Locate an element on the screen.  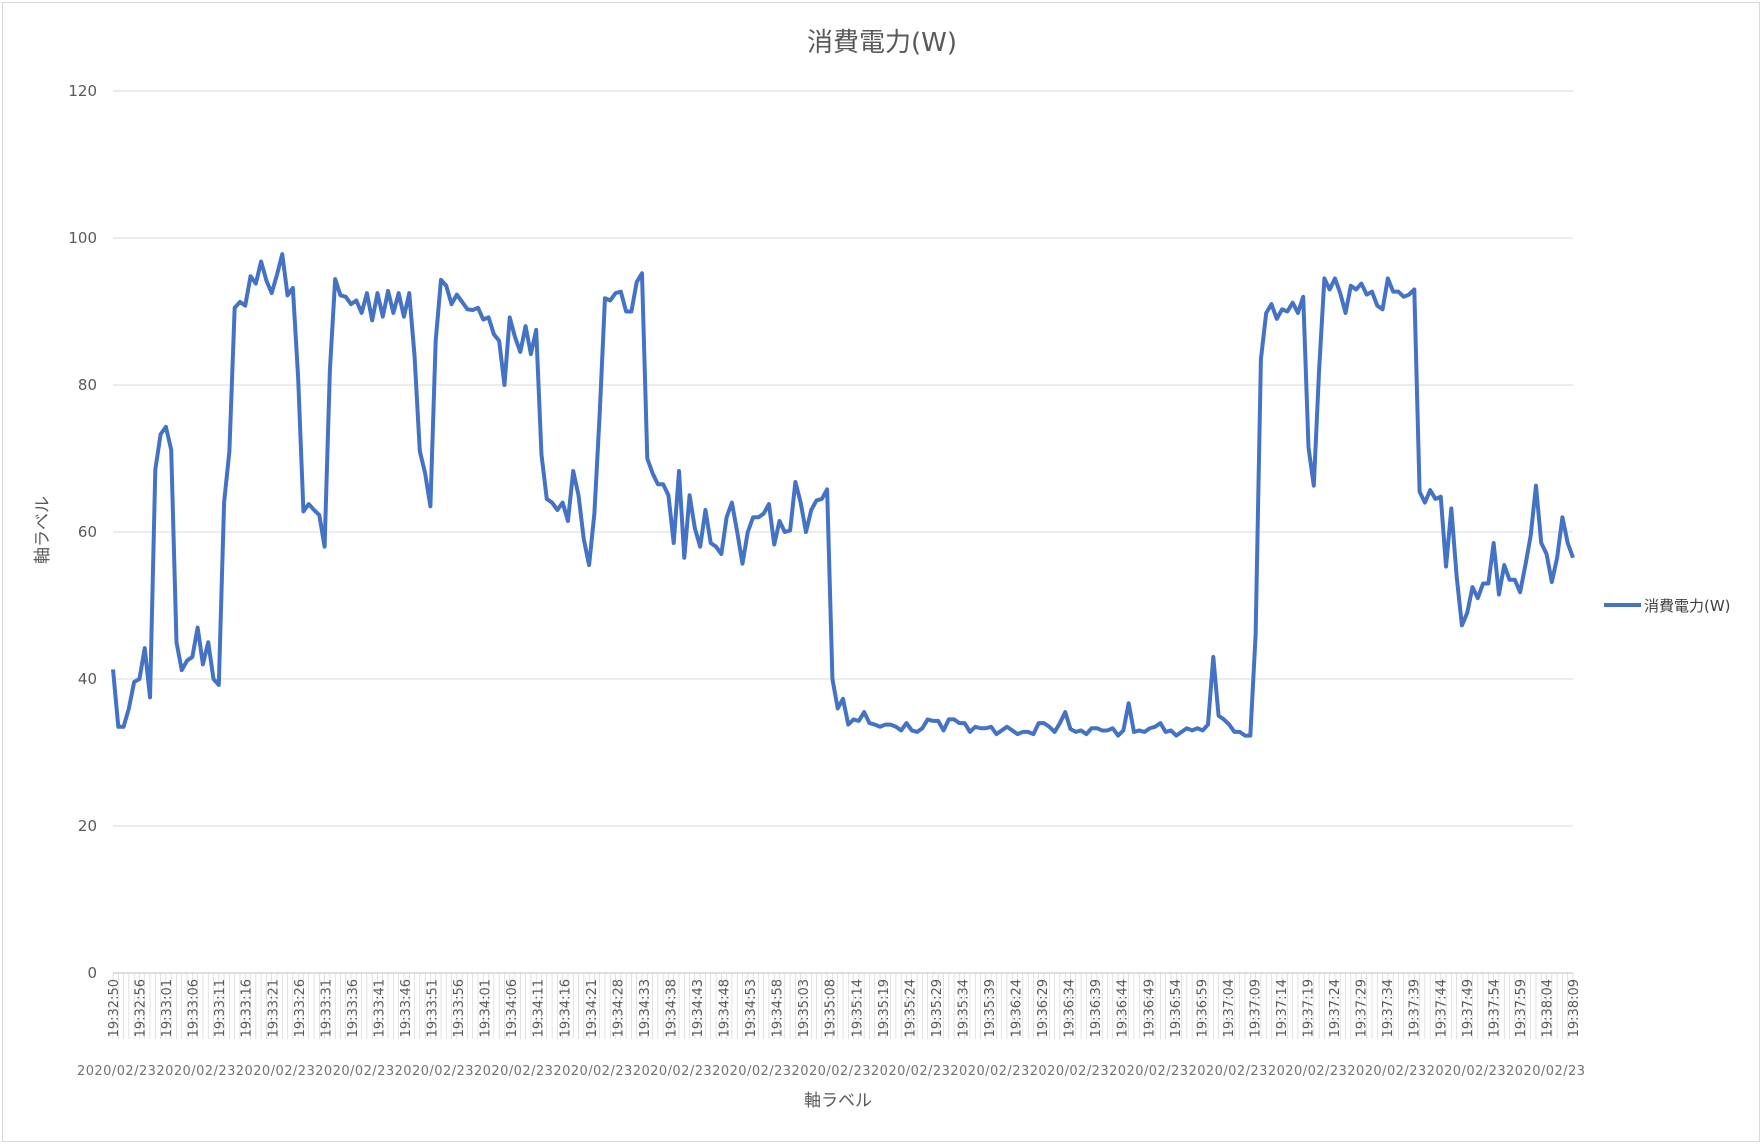
x-tick-label: 19:33:11 is located at coordinates (220, 1008).